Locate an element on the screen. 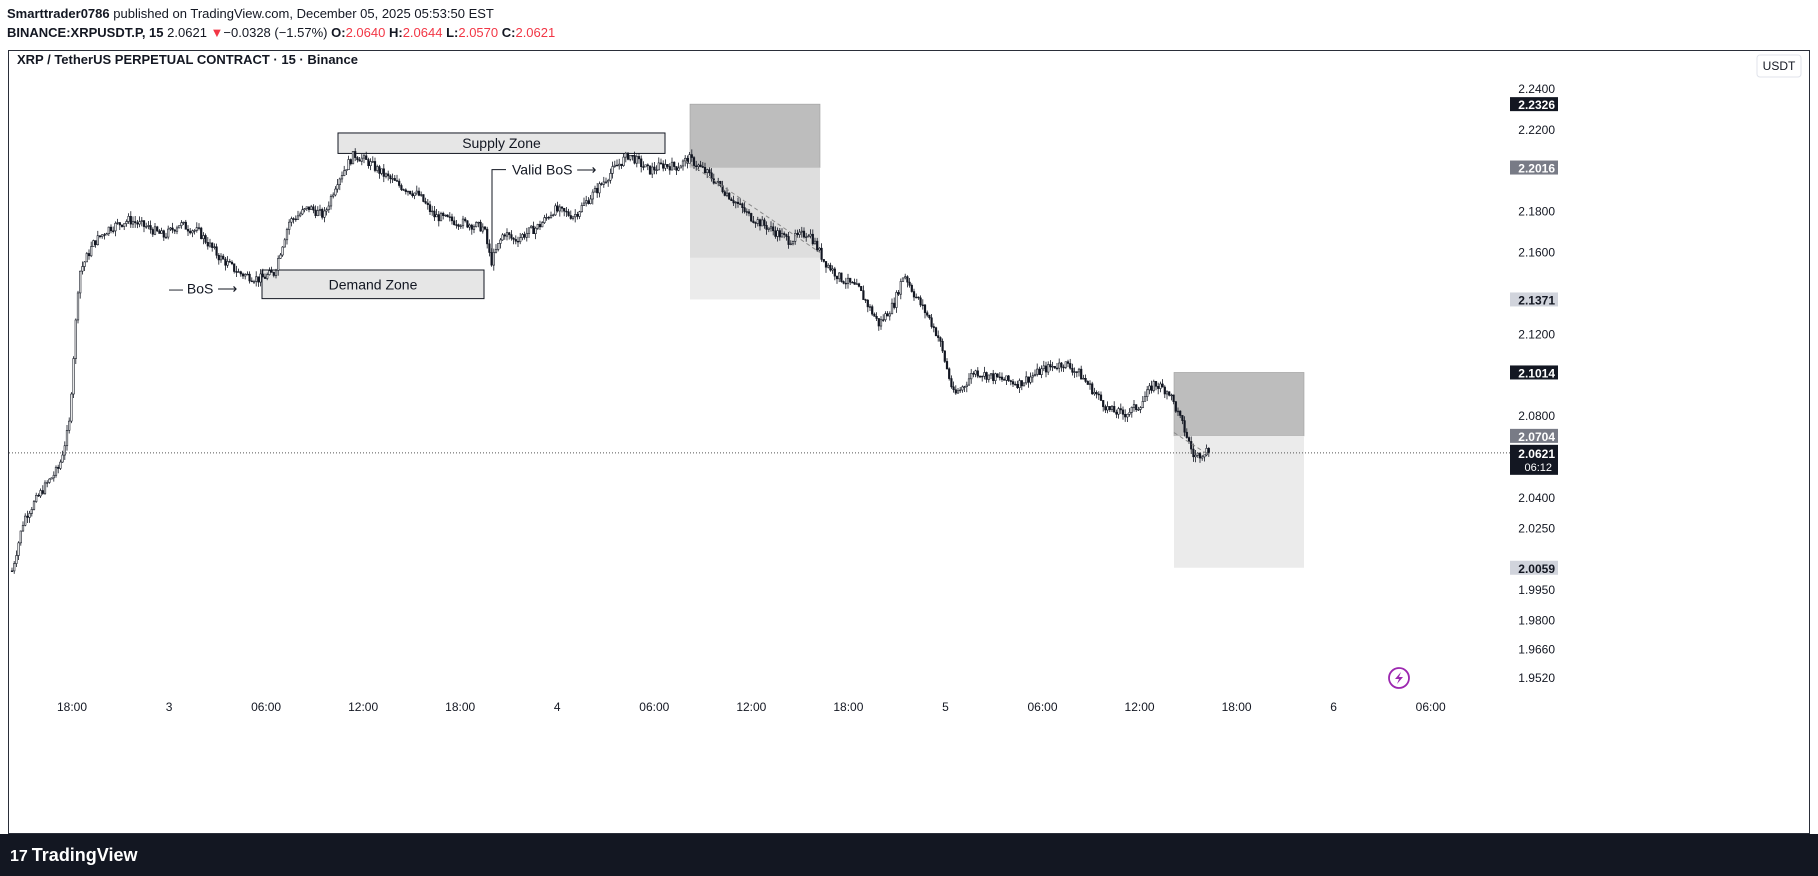 The width and height of the screenshot is (1818, 876). price-label: 2.2016 is located at coordinates (1536, 169).